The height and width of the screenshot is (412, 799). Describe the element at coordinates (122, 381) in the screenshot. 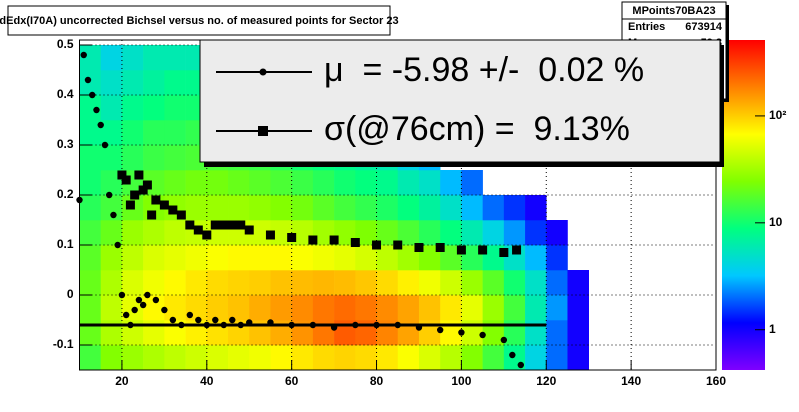

I see `x-tick-label: 20` at that location.